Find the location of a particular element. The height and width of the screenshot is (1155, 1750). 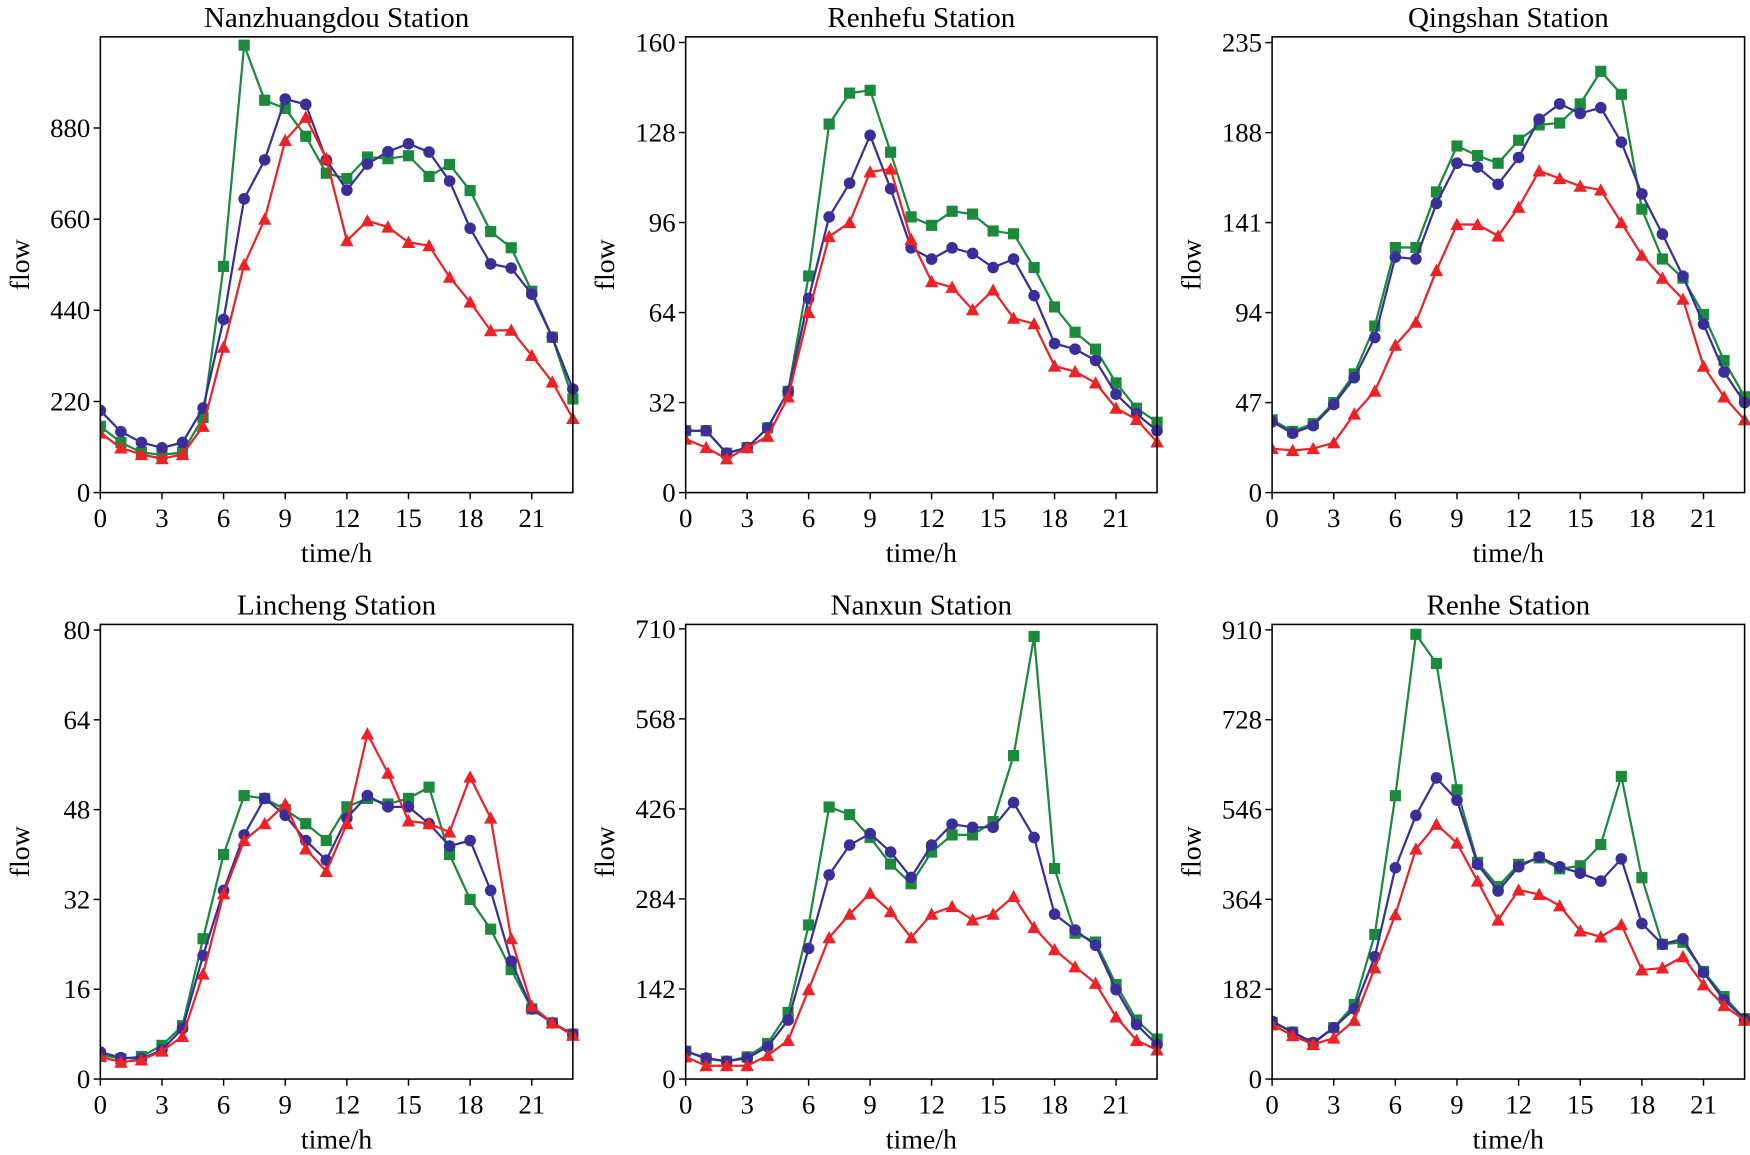

chart-title: Qingshan Station is located at coordinates (1508, 18).